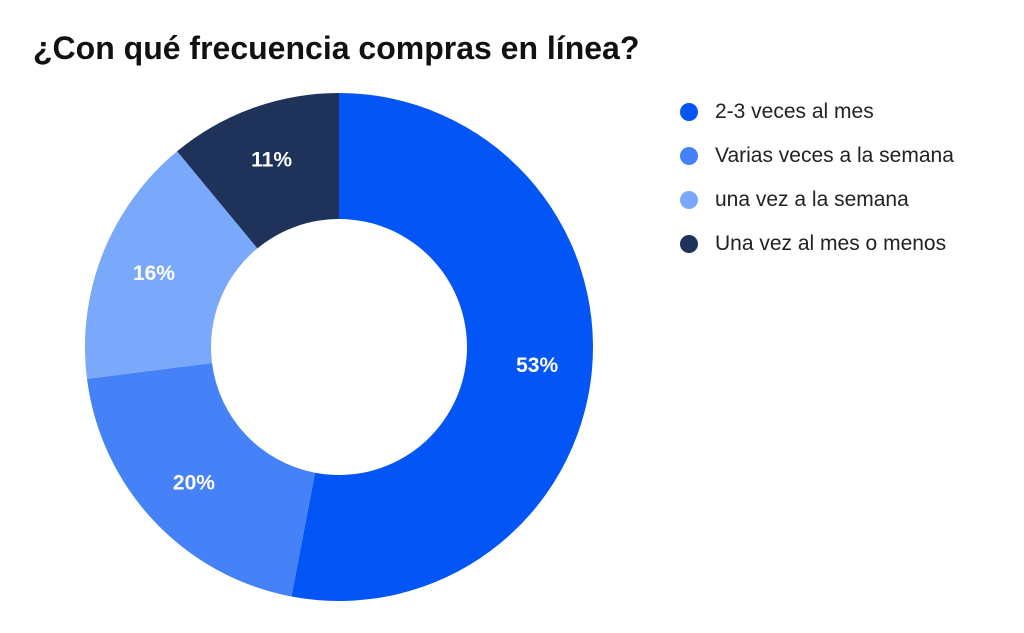  Describe the element at coordinates (336, 48) in the screenshot. I see `chart-title: ¿Con qué frecuencia compras en línea?` at that location.